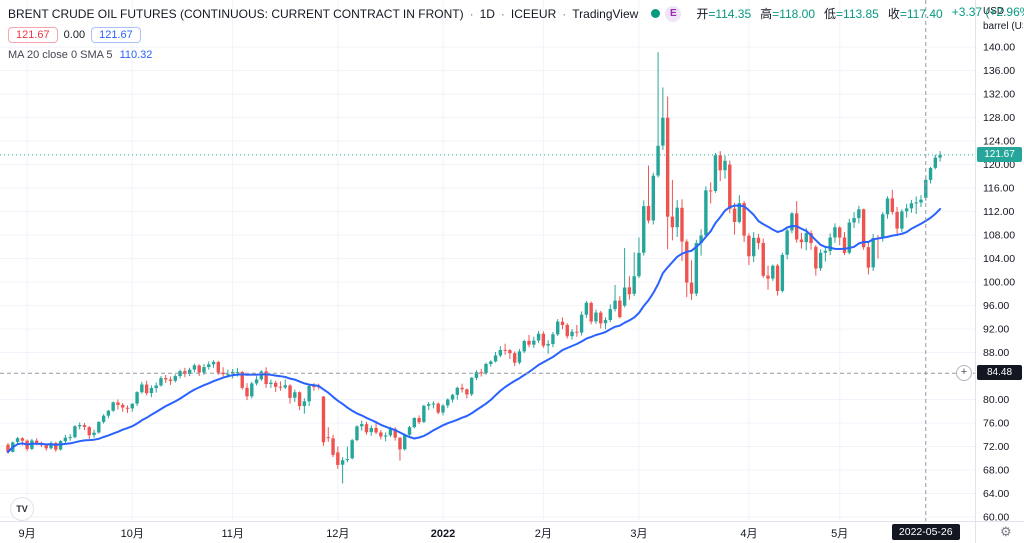 Image resolution: width=1024 pixels, height=543 pixels. Describe the element at coordinates (839, 534) in the screenshot. I see `time-axis-label: 5月` at that location.